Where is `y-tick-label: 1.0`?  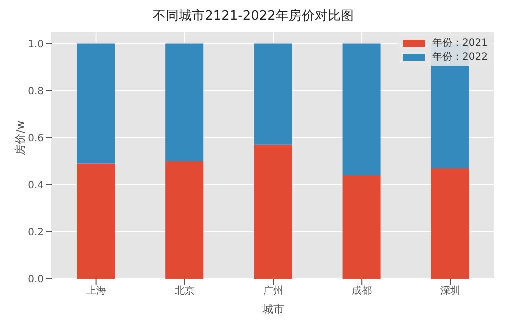
y-tick-label: 1.0 is located at coordinates (36, 44).